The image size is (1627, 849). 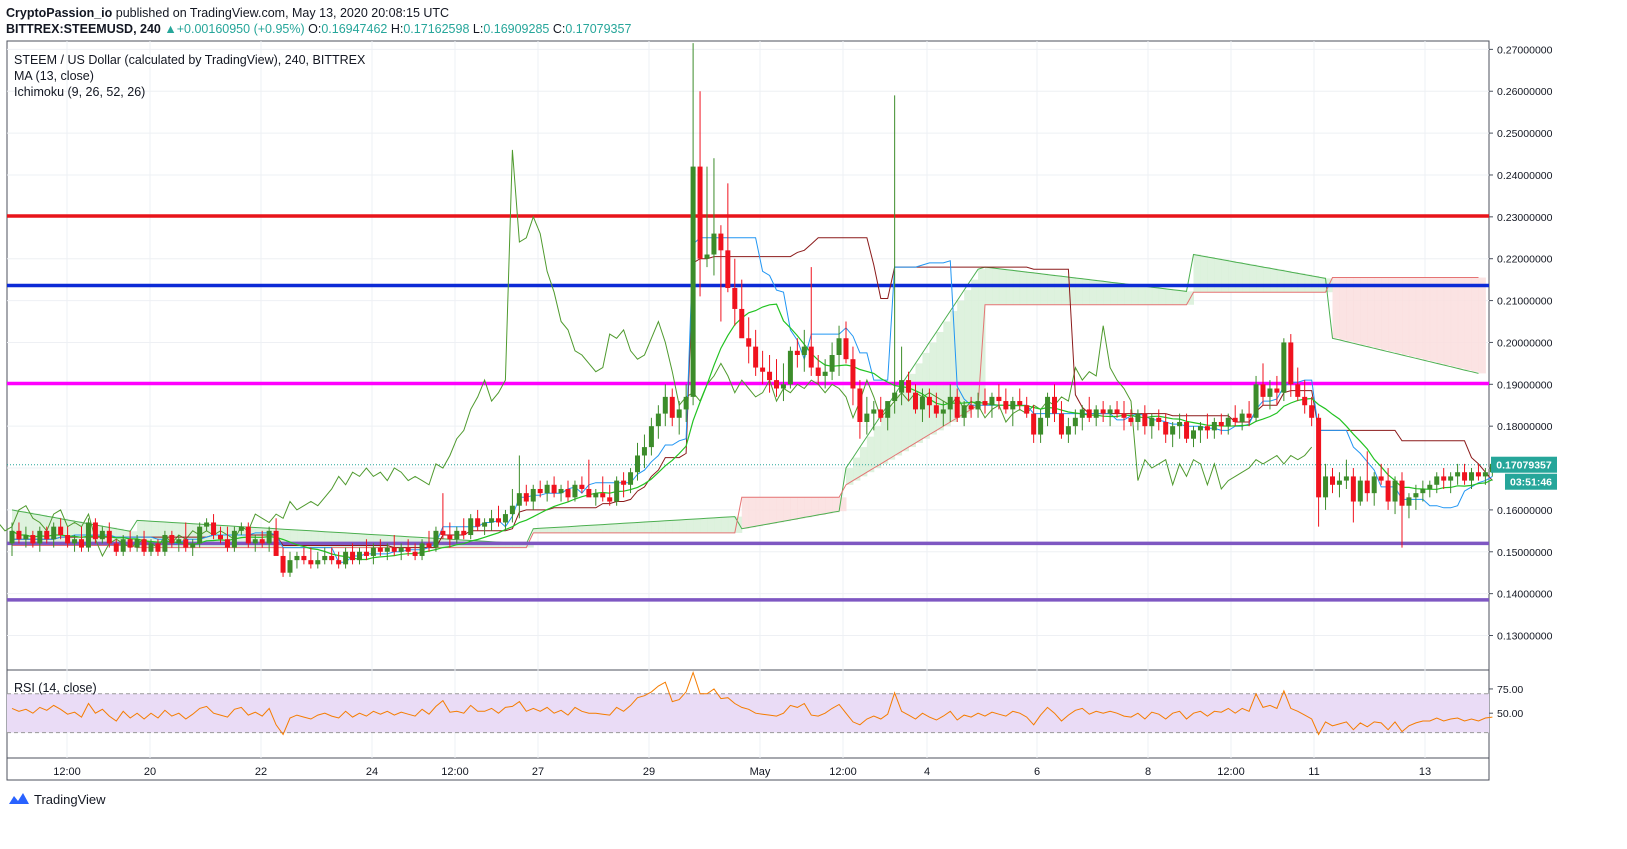 I want to click on author-name: CryptoPassion_io, so click(x=59, y=13).